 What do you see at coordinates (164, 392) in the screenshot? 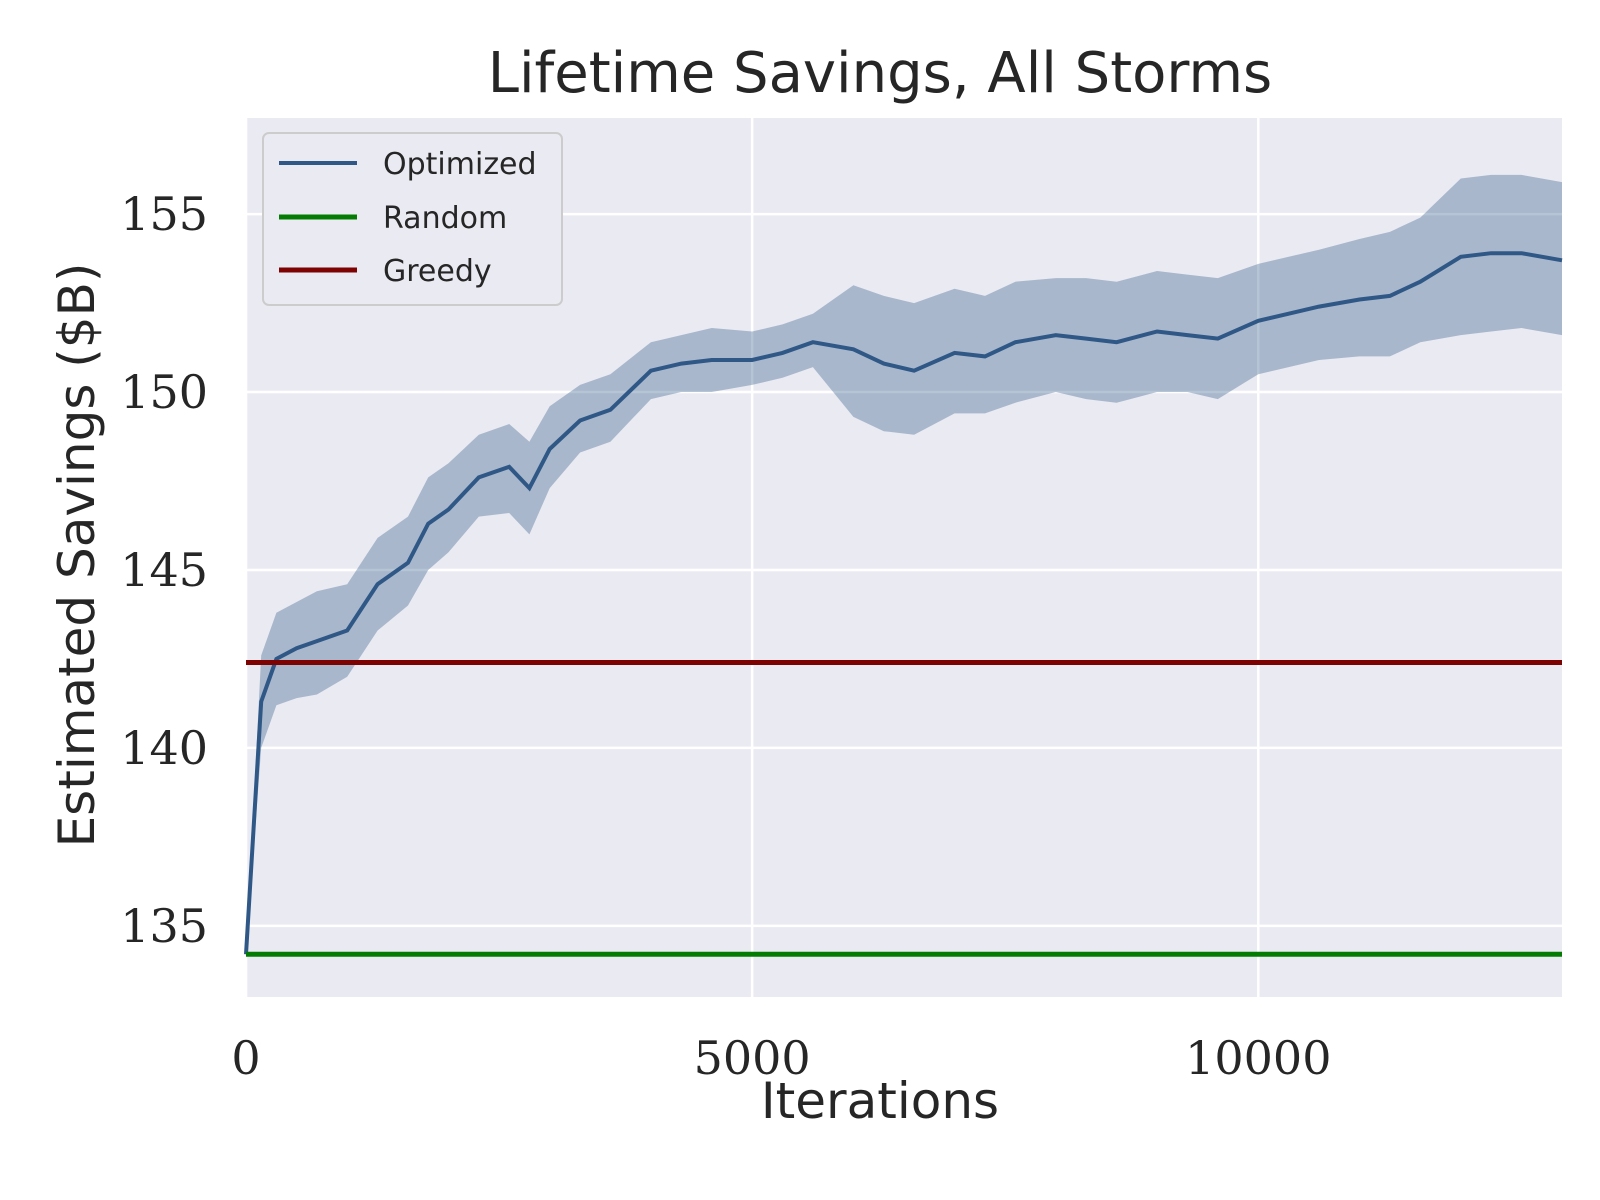
I see `y-tick-label: 150` at bounding box center [164, 392].